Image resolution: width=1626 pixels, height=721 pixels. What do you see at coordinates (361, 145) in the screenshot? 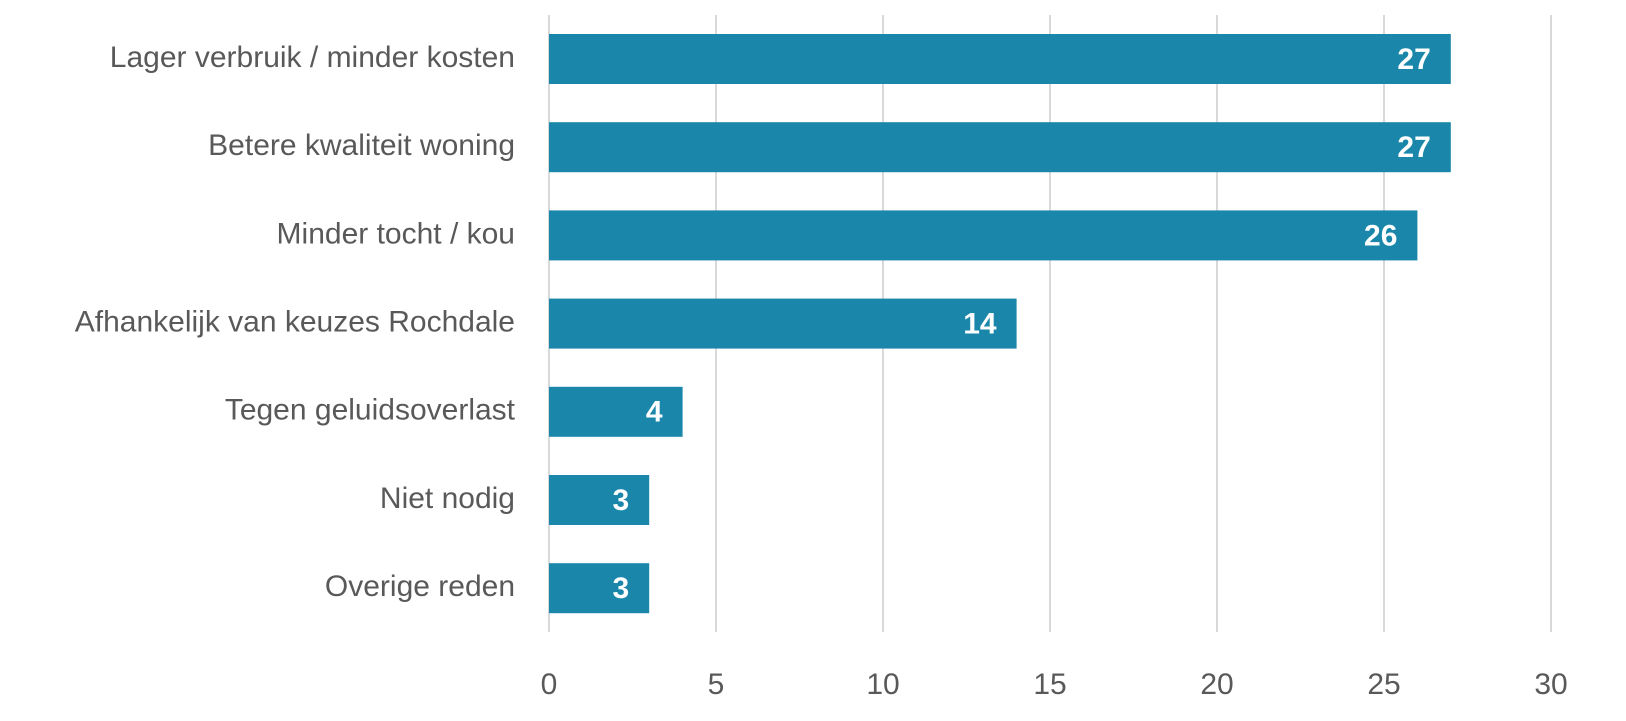
I see `y-tick-label: Betere kwaliteit woning` at bounding box center [361, 145].